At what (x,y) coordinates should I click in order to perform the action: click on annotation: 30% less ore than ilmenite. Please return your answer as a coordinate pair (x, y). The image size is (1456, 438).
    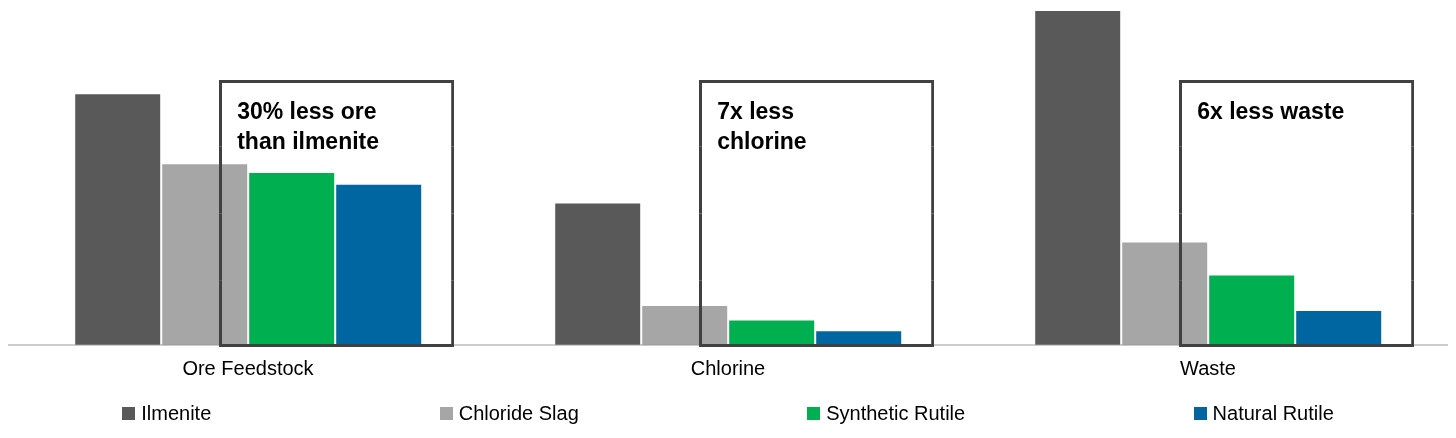
    Looking at the image, I should click on (309, 126).